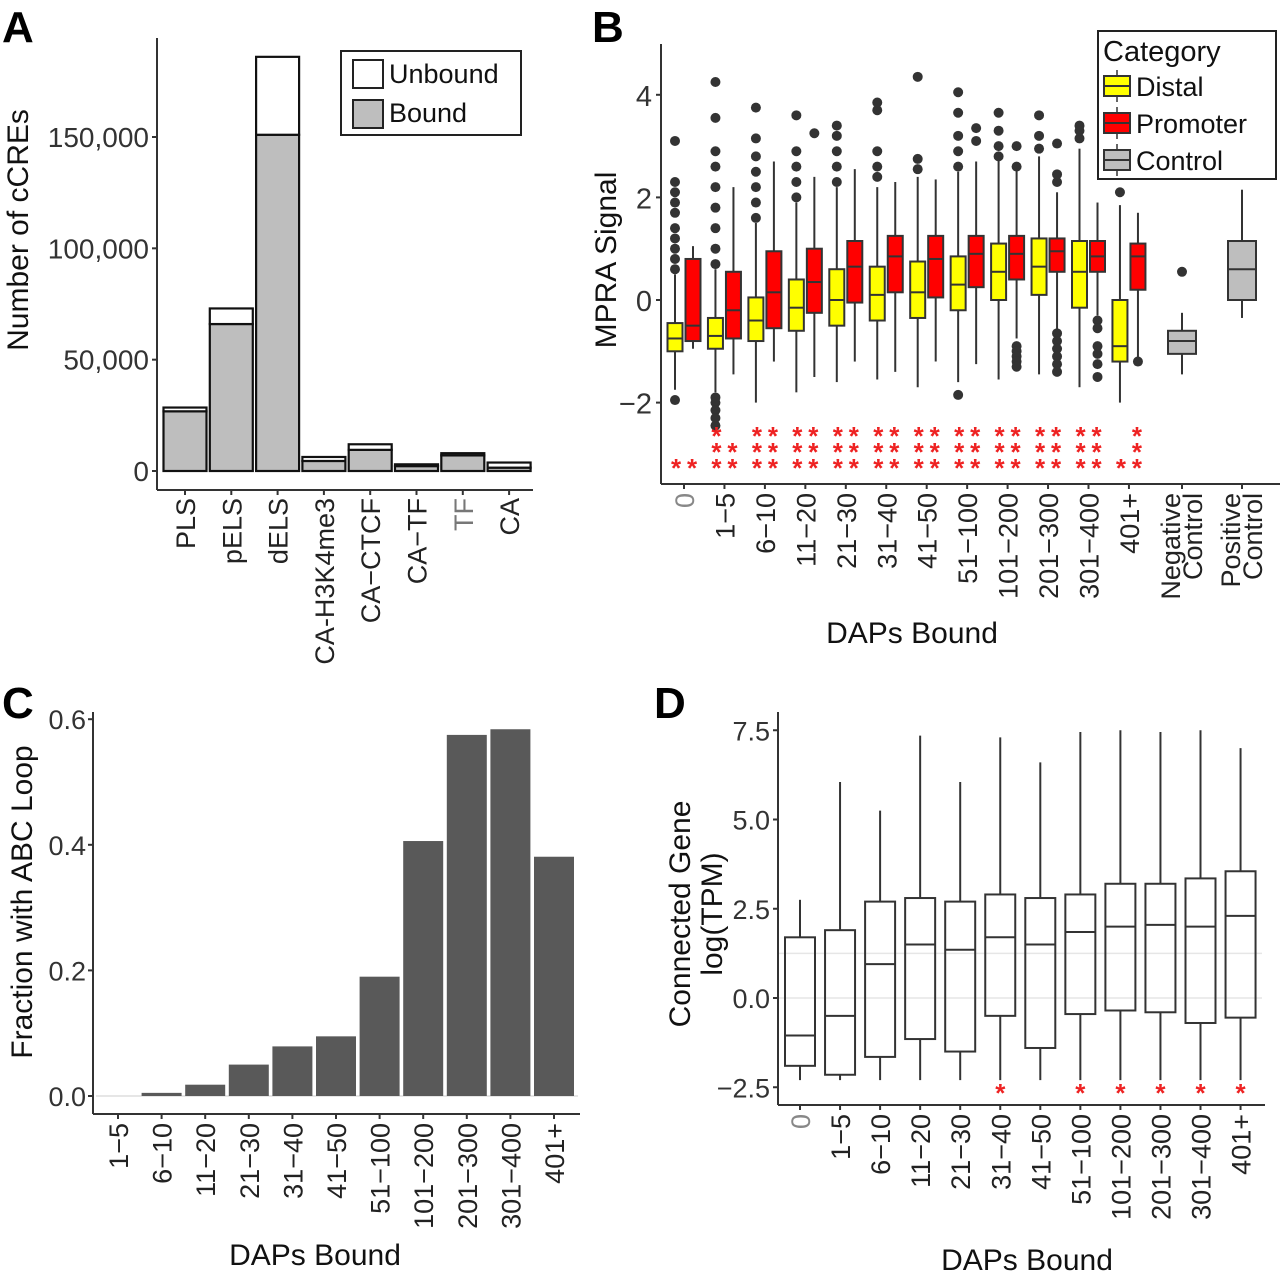 The image size is (1280, 1275). What do you see at coordinates (1170, 87) in the screenshot?
I see `legend-label-distal: Distal` at bounding box center [1170, 87].